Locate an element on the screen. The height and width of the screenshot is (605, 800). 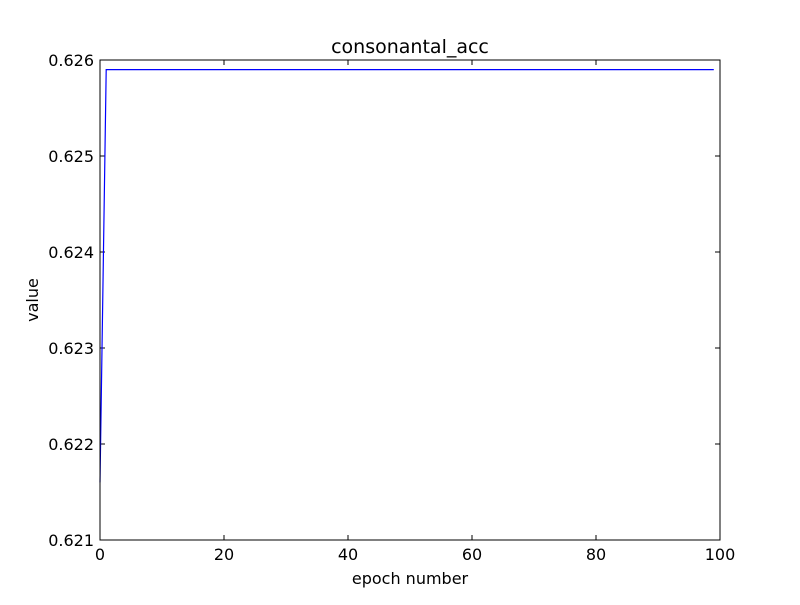
x-axis-label: epoch number is located at coordinates (410, 578).